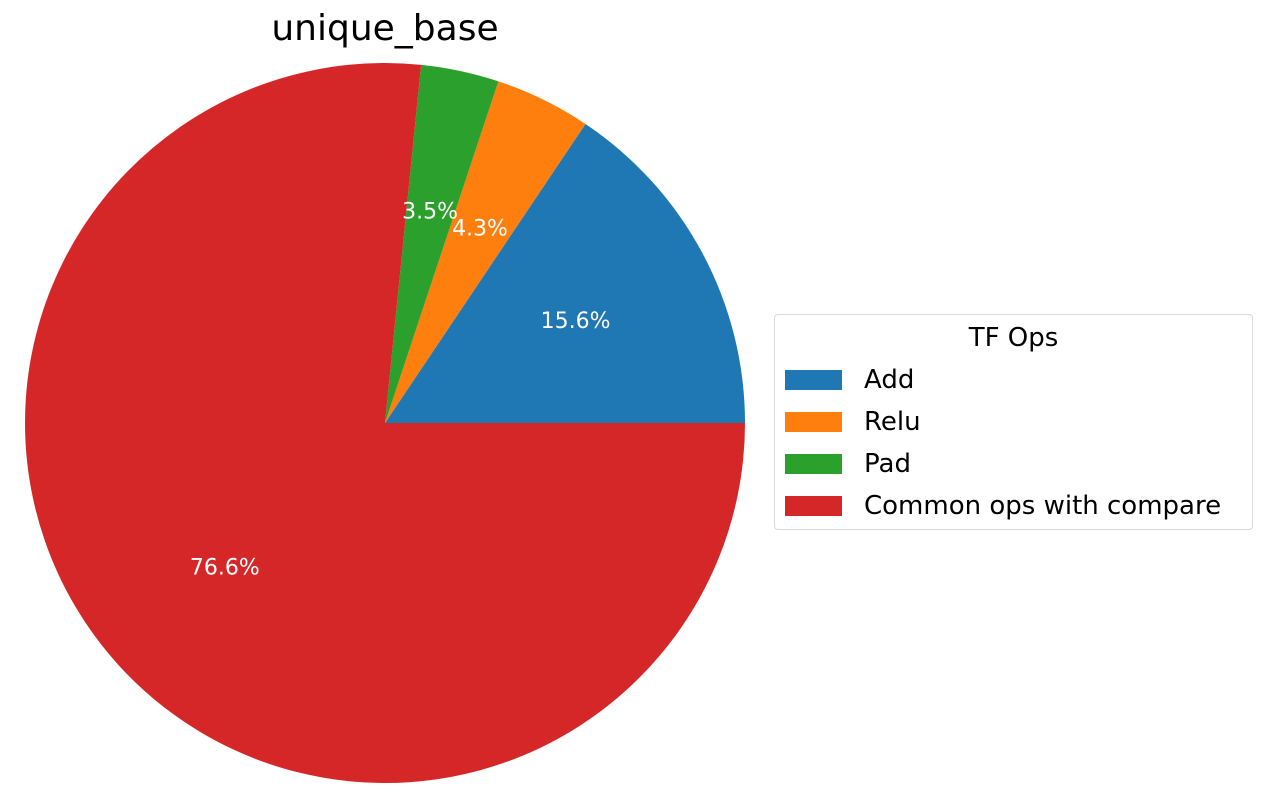 The height and width of the screenshot is (808, 1265). What do you see at coordinates (225, 567) in the screenshot?
I see `pie-label-common-ops-with-compare: 76.6%` at bounding box center [225, 567].